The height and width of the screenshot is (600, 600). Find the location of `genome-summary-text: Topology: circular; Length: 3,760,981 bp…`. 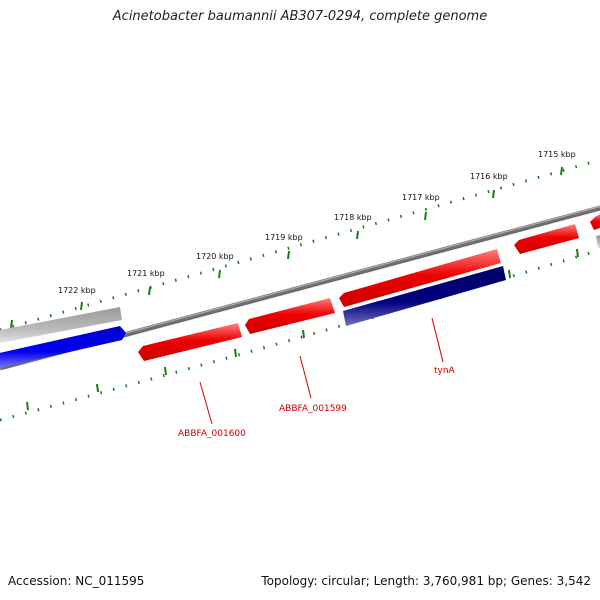

genome-summary-text: Topology: circular; Length: 3,760,981 bp… is located at coordinates (426, 581).